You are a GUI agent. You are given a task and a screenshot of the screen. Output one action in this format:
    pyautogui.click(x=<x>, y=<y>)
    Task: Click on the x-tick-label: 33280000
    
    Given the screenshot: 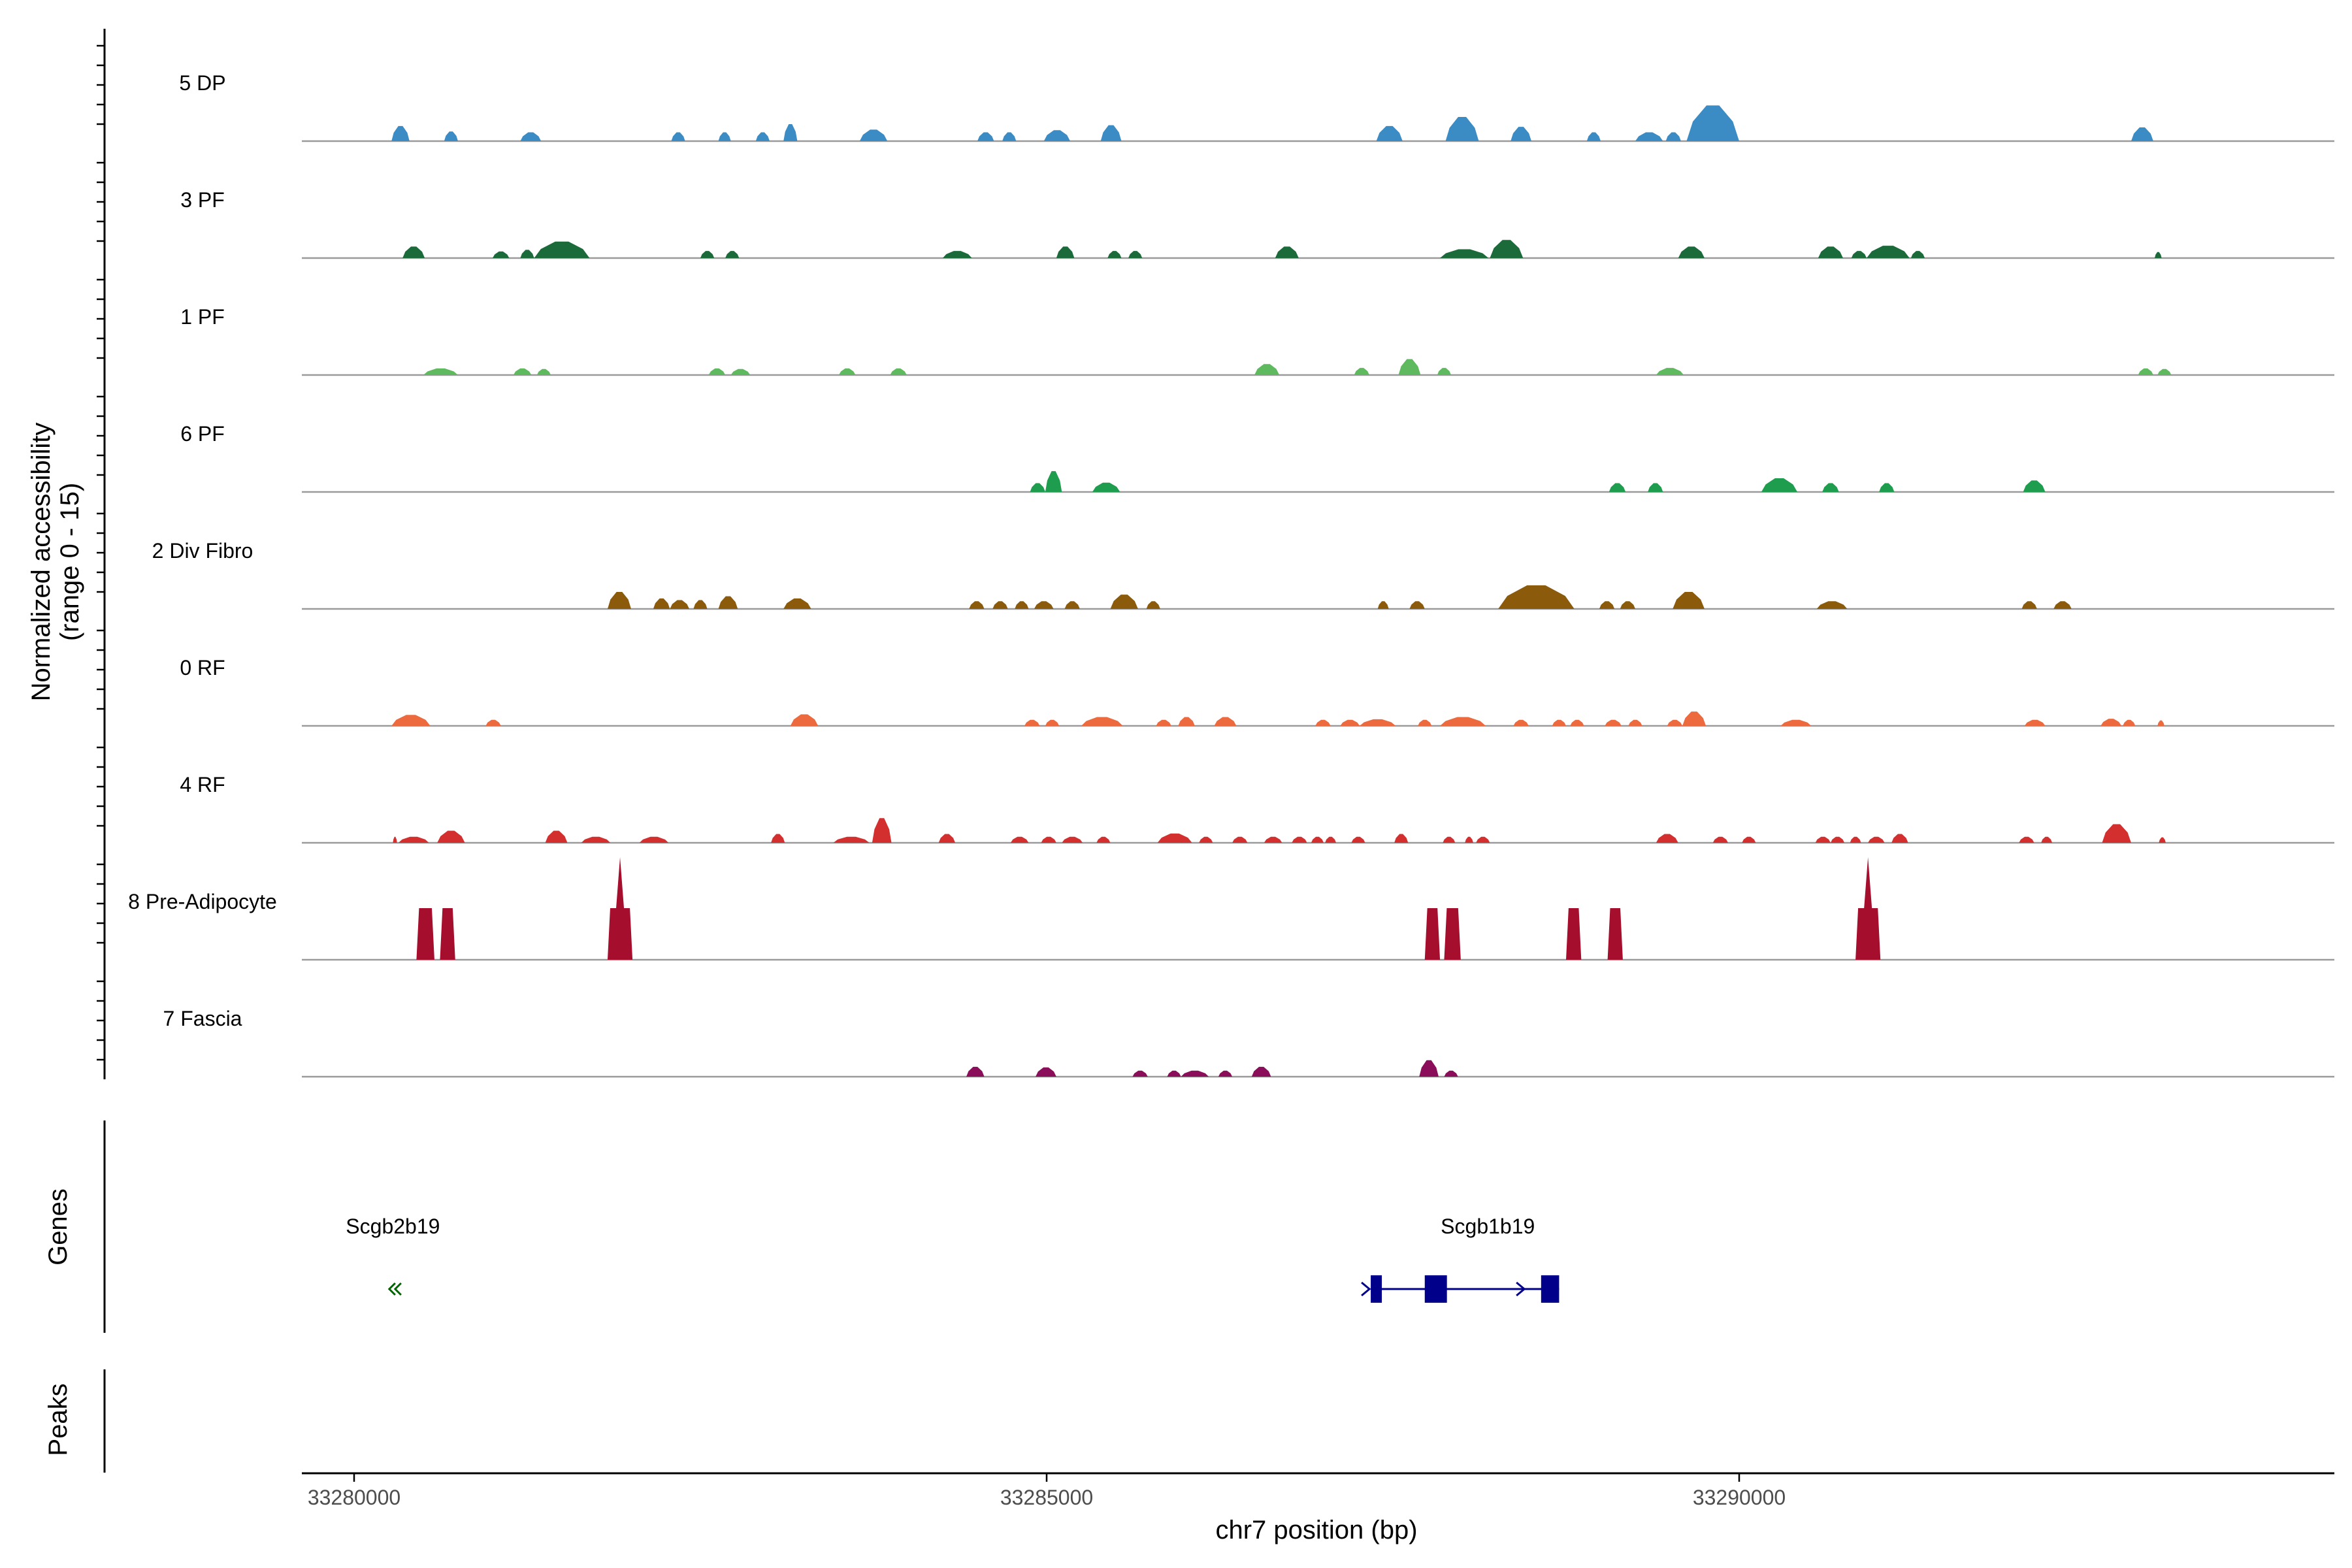 What is the action you would take?
    pyautogui.click(x=354, y=1497)
    